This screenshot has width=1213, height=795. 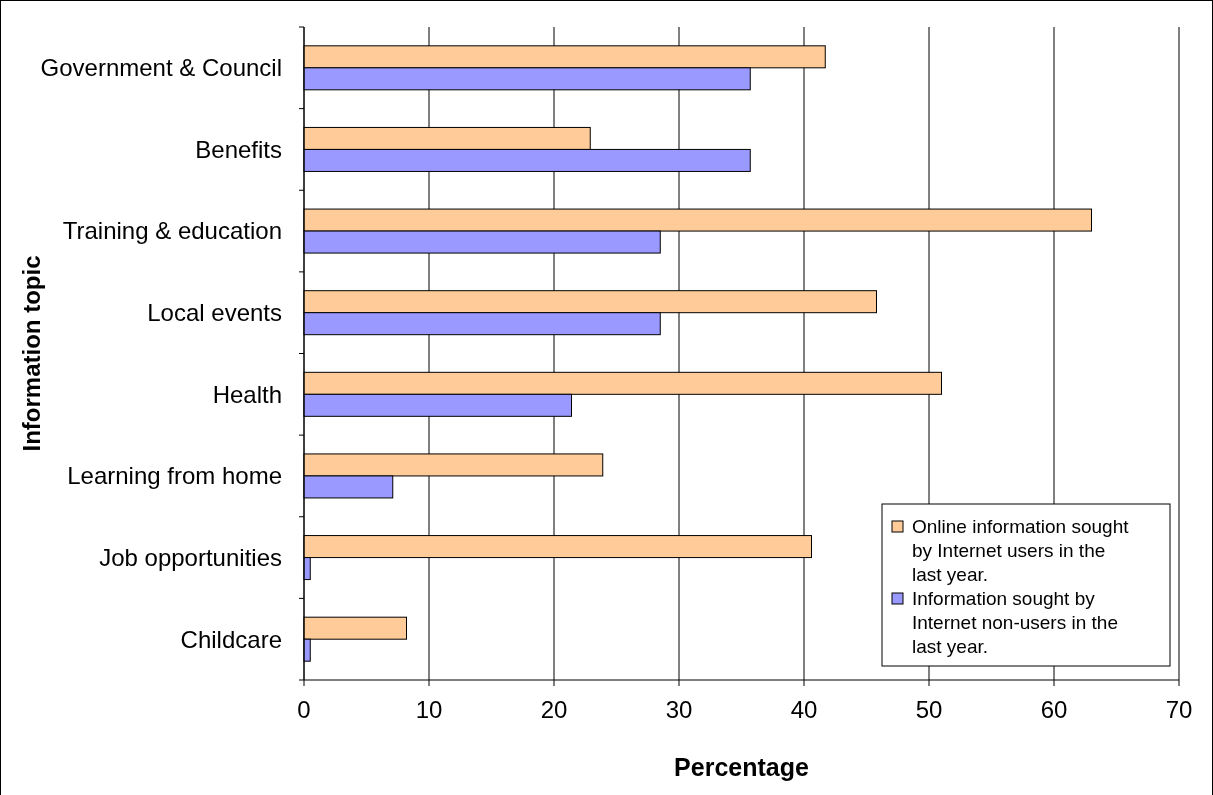 I want to click on x-tick-label: 10, so click(x=429, y=709).